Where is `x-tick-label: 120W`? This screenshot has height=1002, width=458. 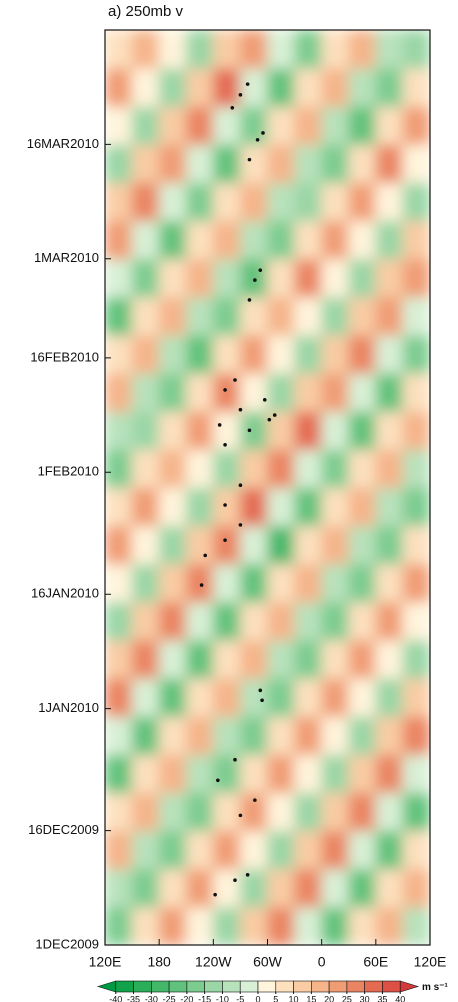 x-tick-label: 120W is located at coordinates (213, 962).